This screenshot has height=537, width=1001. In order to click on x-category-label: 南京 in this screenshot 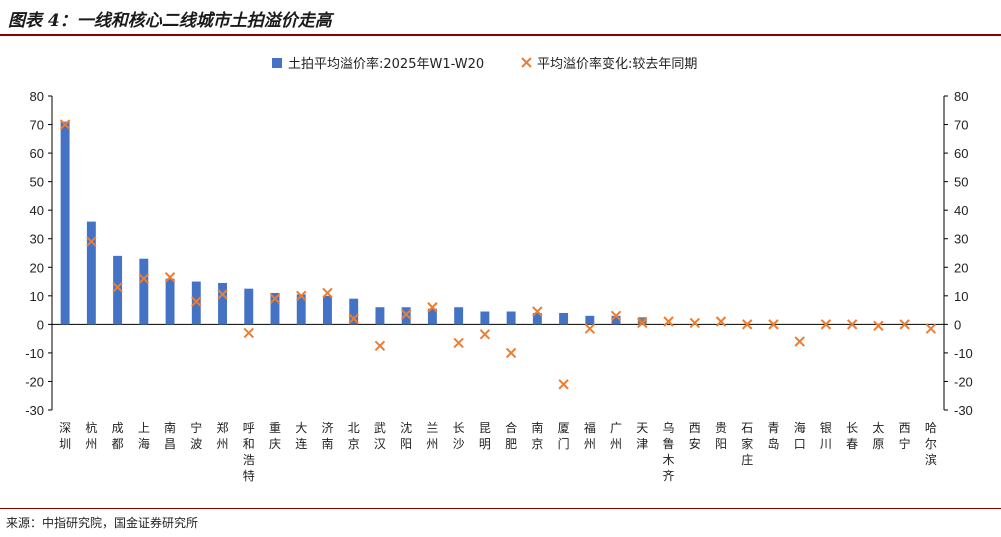, I will do `click(537, 435)`.